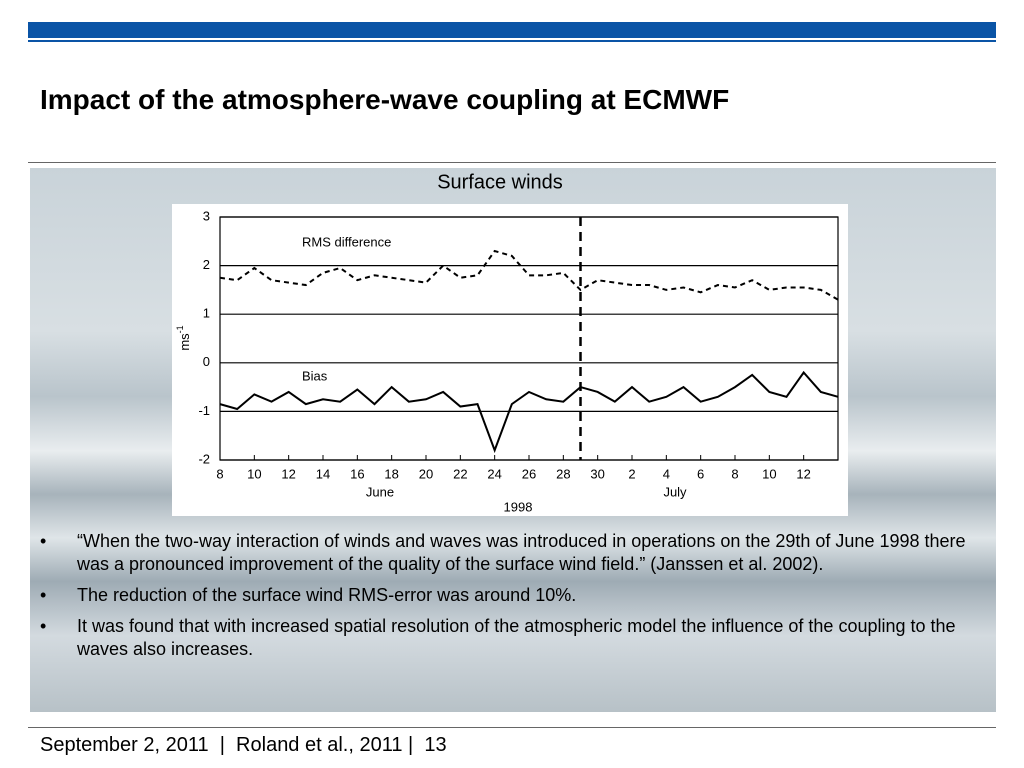 This screenshot has height=768, width=1024. I want to click on chart-title: Surface winds, so click(500, 182).